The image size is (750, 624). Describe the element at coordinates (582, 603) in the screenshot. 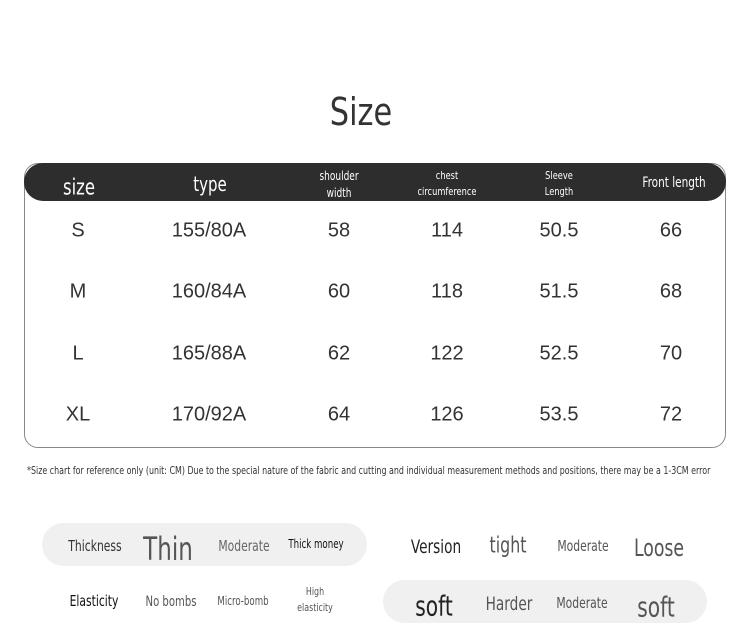

I see `softness-moderate: Moderate` at that location.